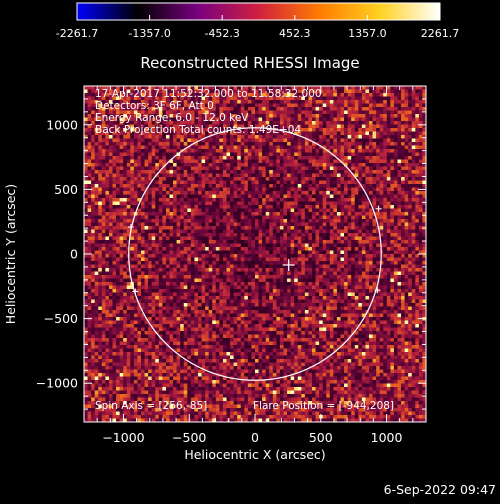 The height and width of the screenshot is (504, 500). What do you see at coordinates (221, 33) in the screenshot?
I see `colorbar-tick-label: -452.3` at bounding box center [221, 33].